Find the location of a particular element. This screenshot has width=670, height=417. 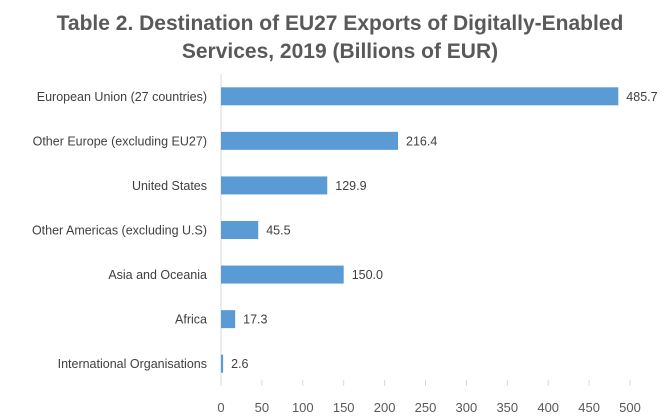

category-label: Asia and Oceania is located at coordinates (157, 275).